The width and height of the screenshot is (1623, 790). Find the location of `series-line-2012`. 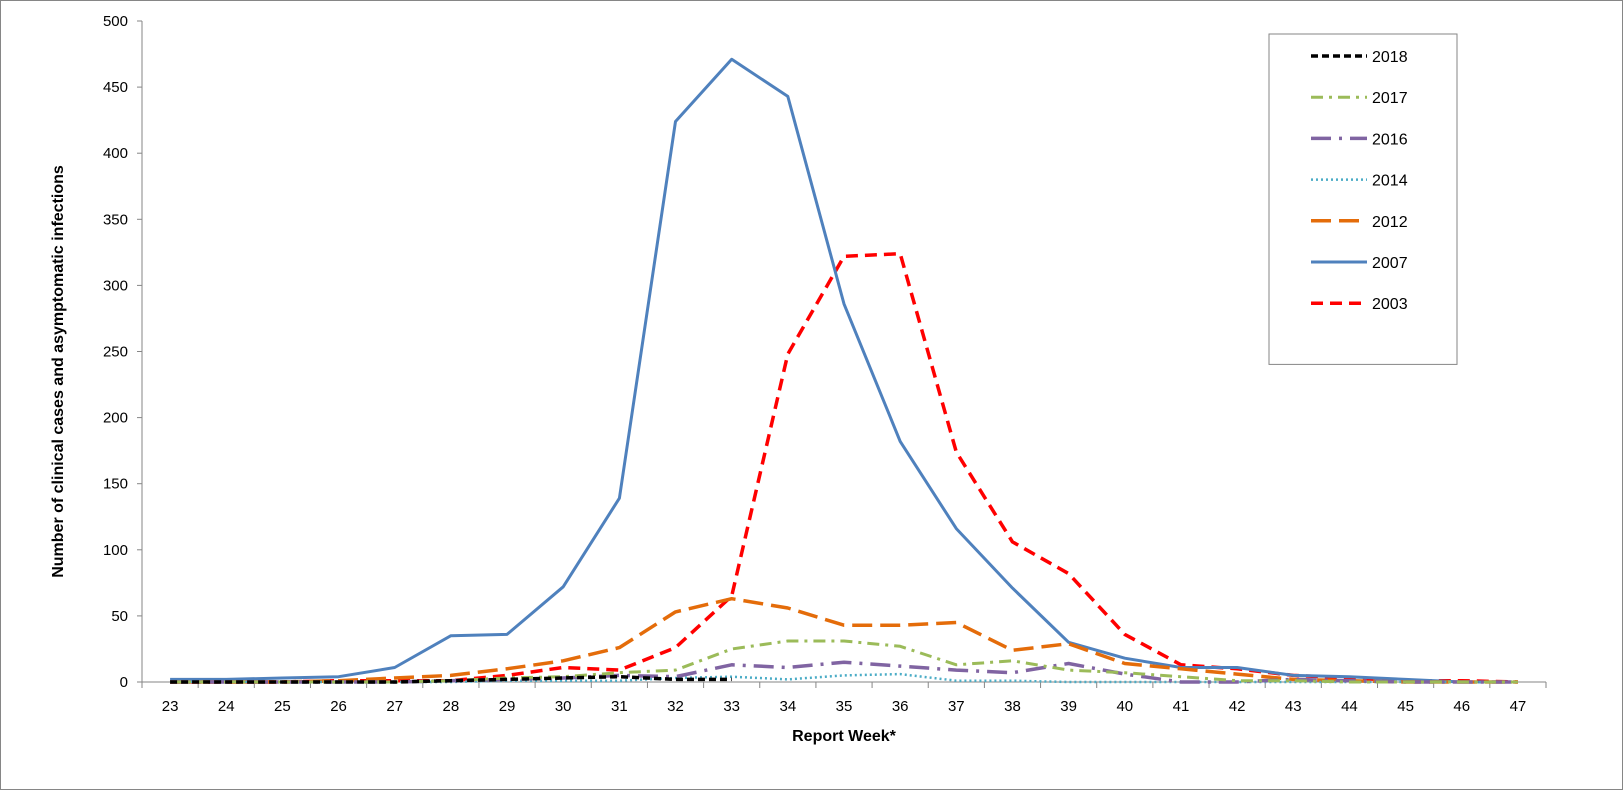

series-line-2012 is located at coordinates (844, 640).